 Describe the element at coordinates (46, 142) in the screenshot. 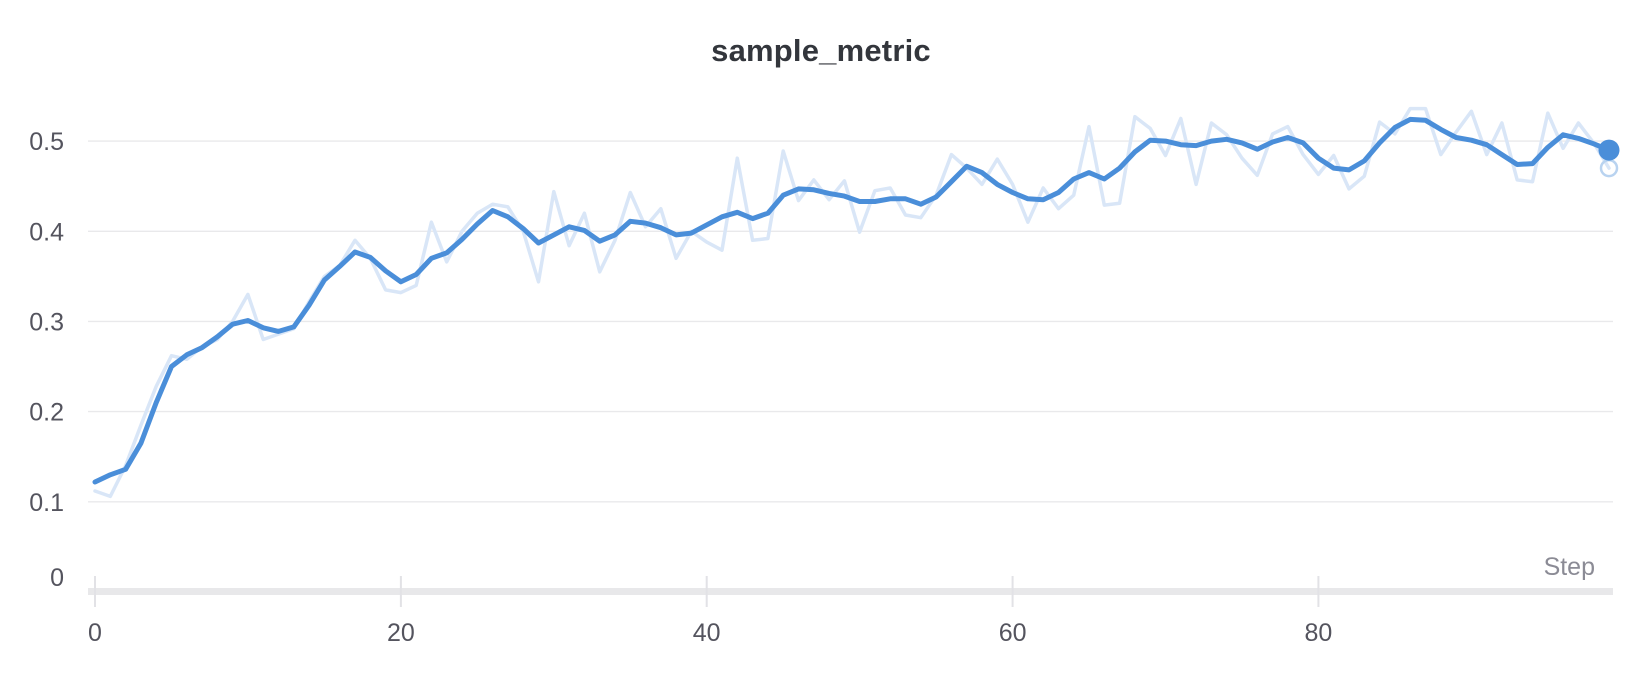

I see `y-tick-label: 0.5` at that location.